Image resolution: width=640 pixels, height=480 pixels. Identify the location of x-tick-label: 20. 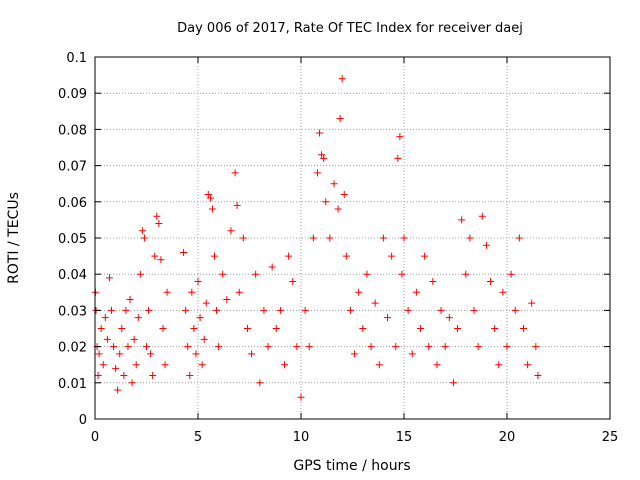
(507, 437).